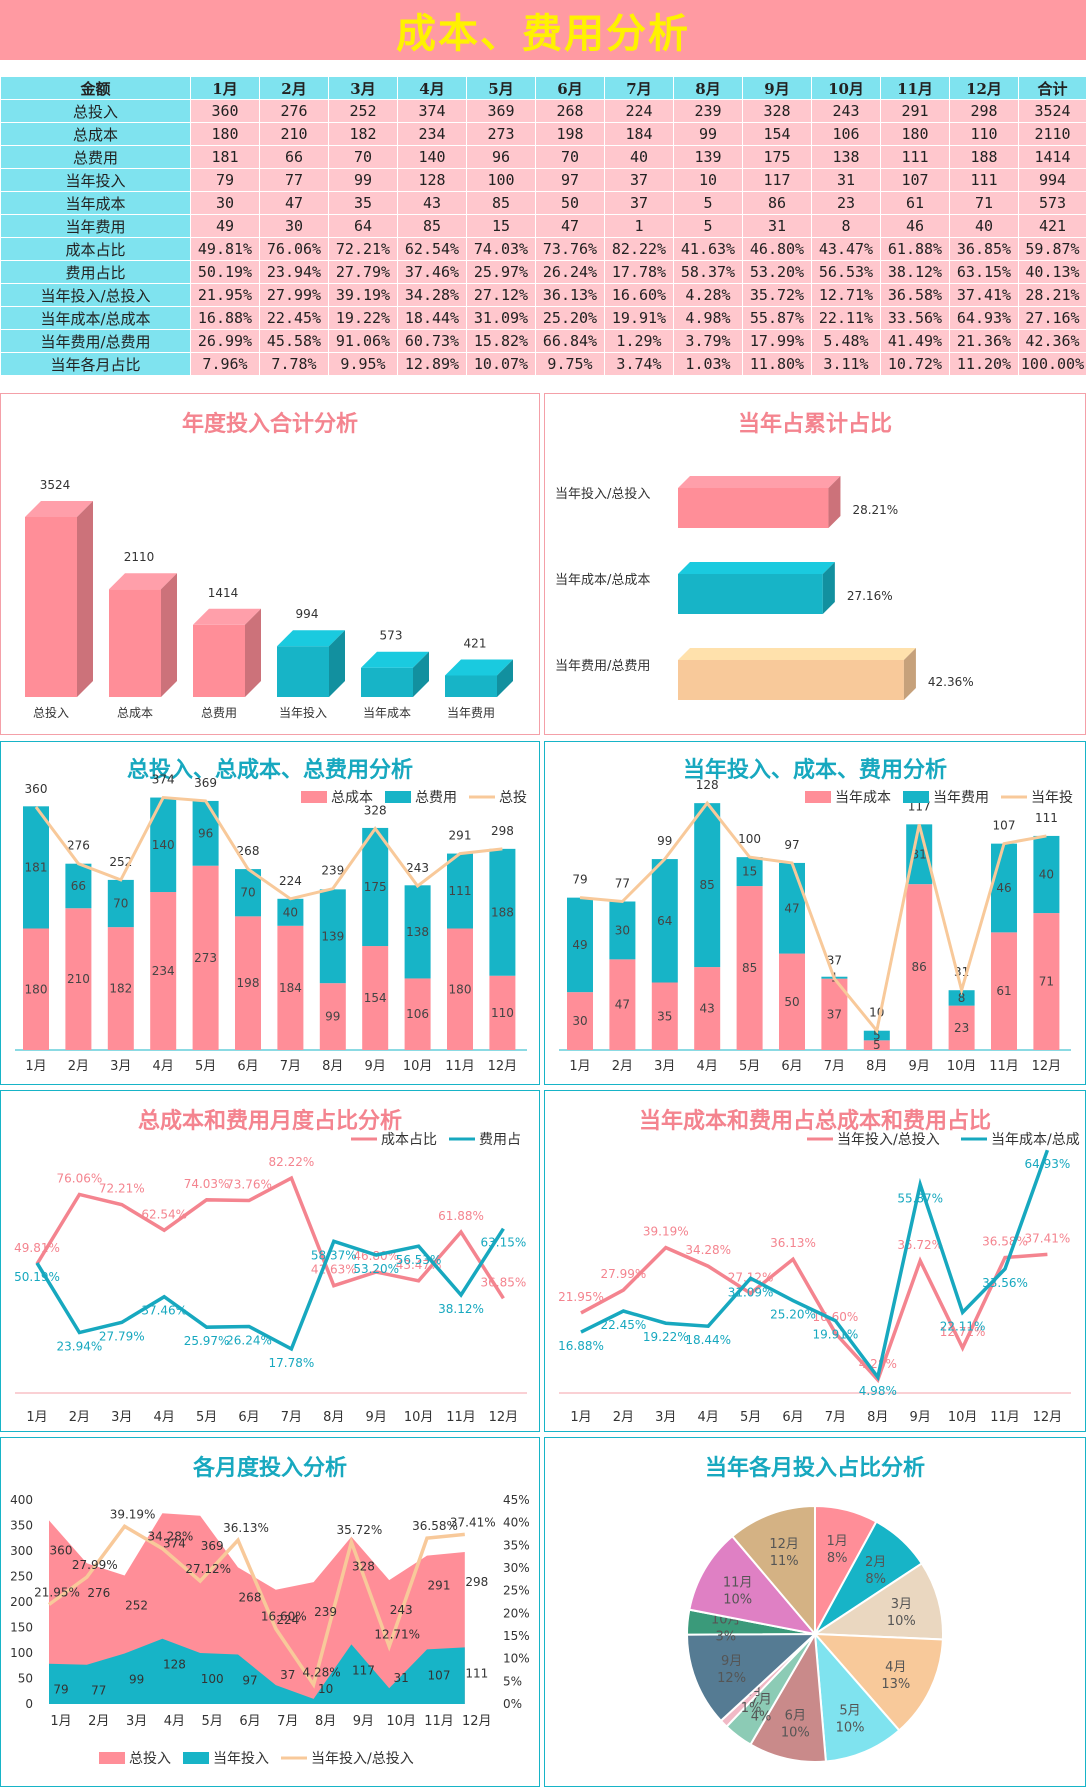 The height and width of the screenshot is (1789, 1086). What do you see at coordinates (248, 1417) in the screenshot?
I see `category-label: 6月` at bounding box center [248, 1417].